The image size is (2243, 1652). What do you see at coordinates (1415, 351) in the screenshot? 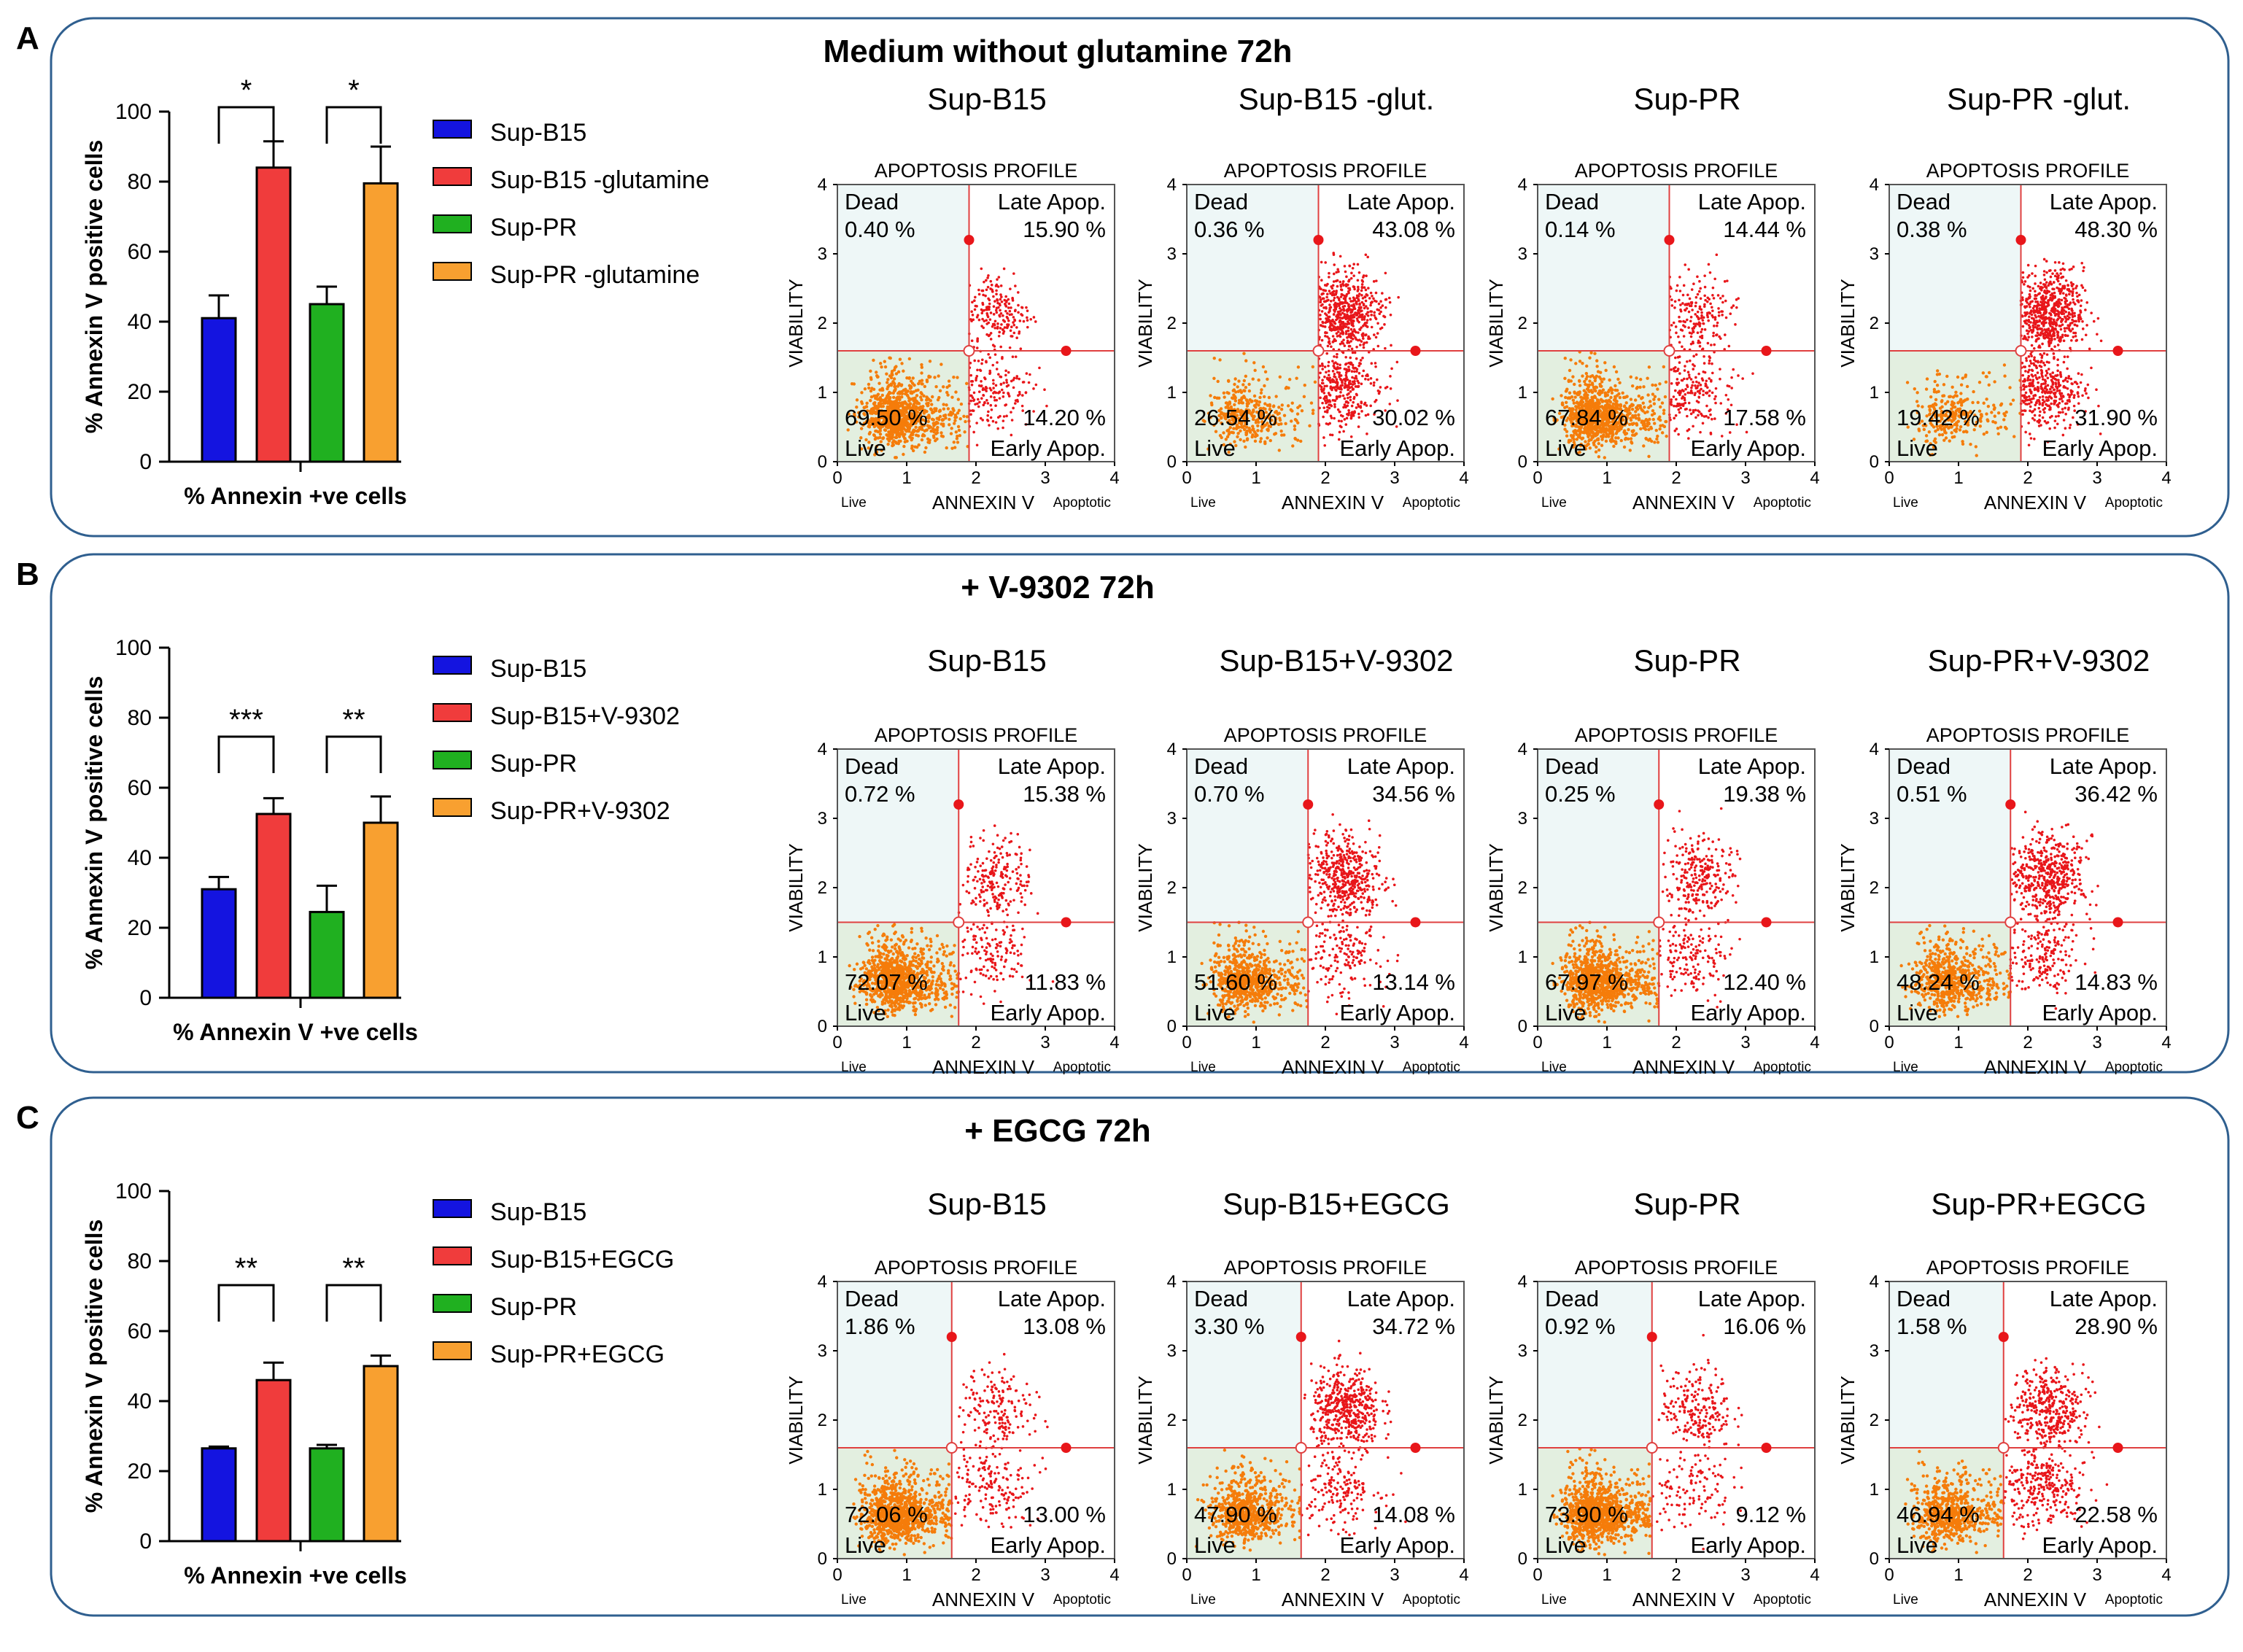
I see `gate-handle-right` at bounding box center [1415, 351].